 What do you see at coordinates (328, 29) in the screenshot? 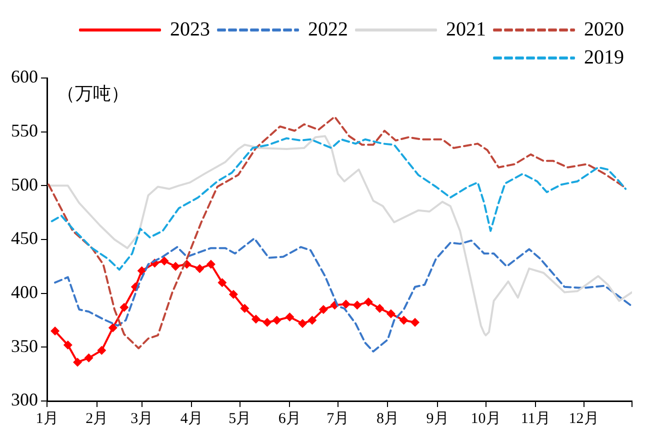
I see `legend-label: 2022` at bounding box center [328, 29].